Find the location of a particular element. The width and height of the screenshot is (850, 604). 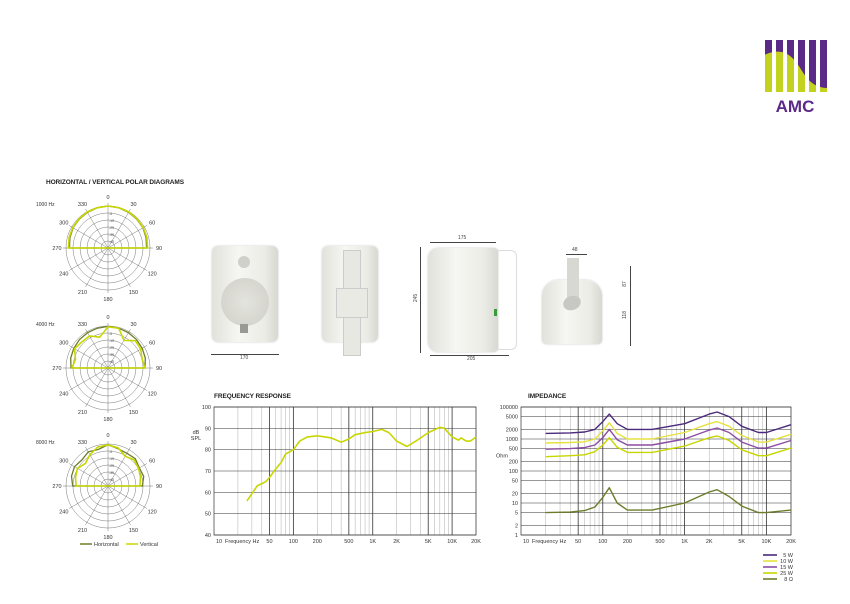

y-tick-label: 100 is located at coordinates (206, 408).